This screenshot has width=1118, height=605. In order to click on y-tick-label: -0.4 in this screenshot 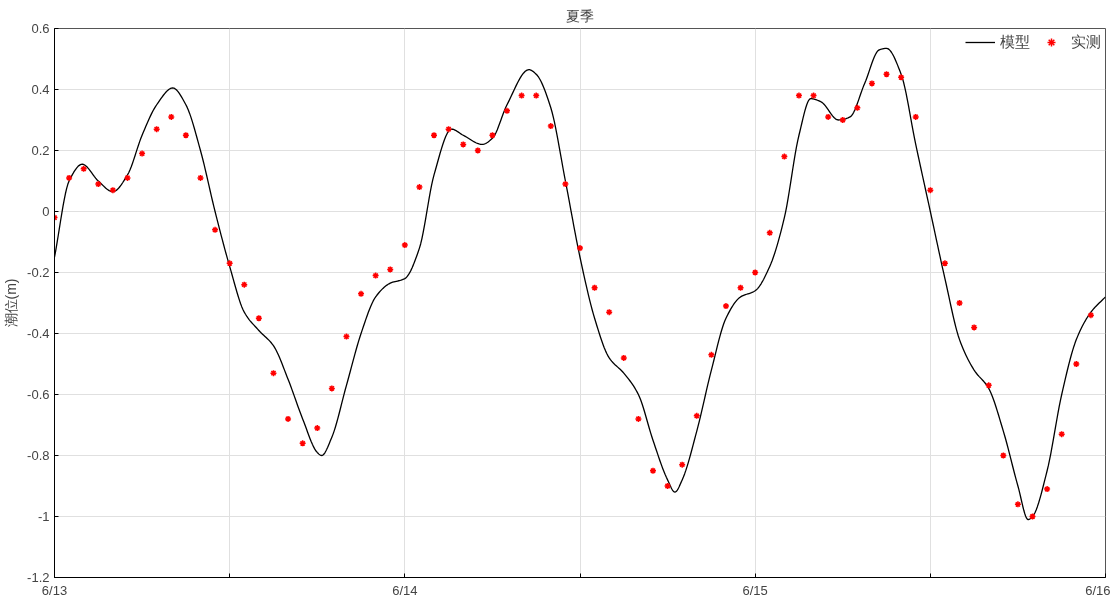, I will do `click(38, 333)`.